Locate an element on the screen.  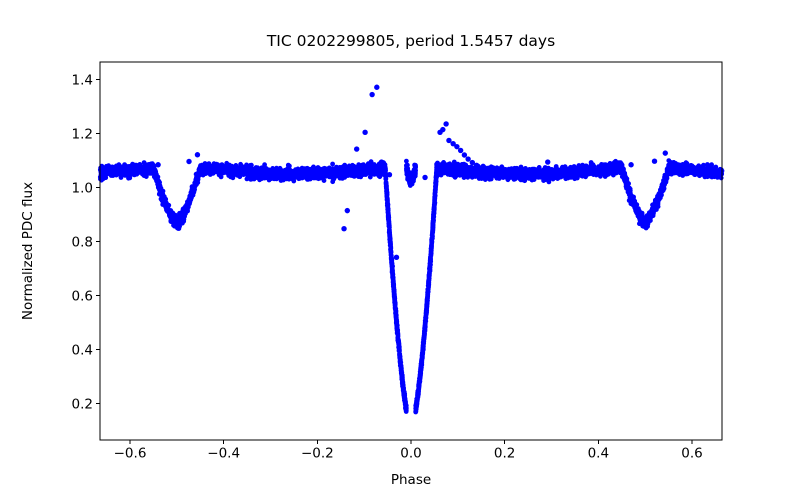
x-tick-label: 0.4 is located at coordinates (598, 454).